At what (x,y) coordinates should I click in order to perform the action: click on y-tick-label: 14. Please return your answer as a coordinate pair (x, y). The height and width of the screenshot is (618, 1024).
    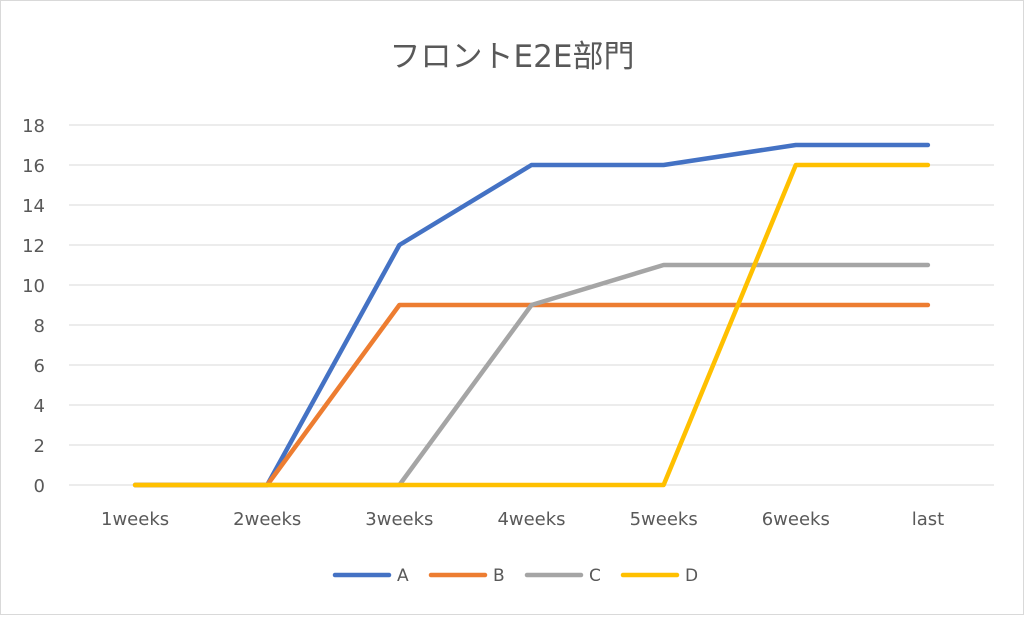
    Looking at the image, I should click on (33, 206).